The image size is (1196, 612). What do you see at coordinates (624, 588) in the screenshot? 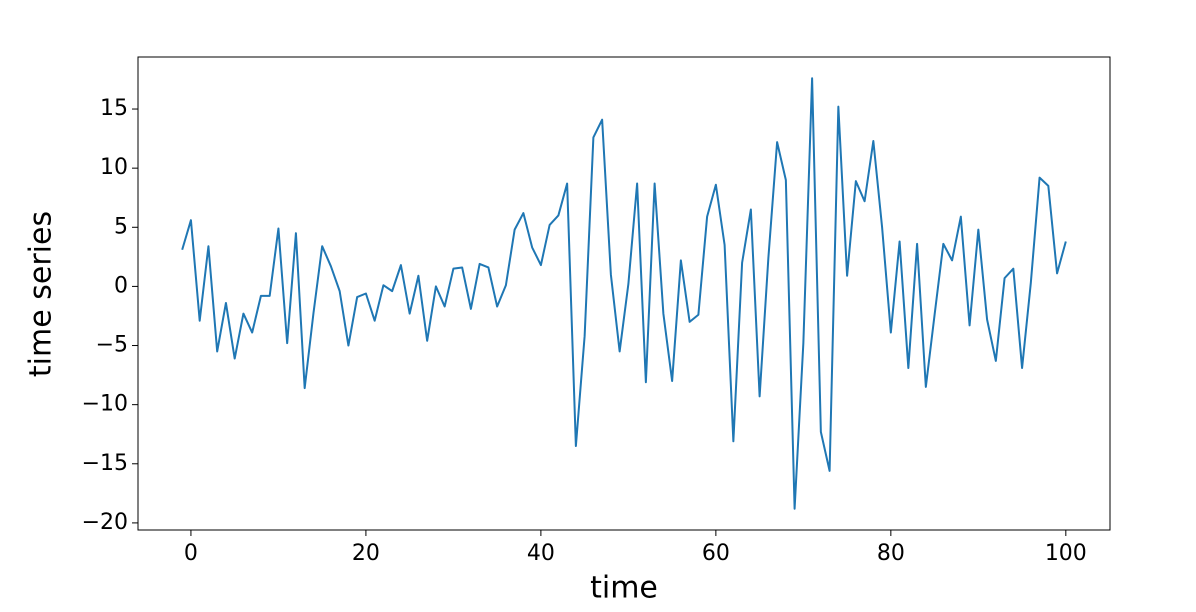
I see `x-axis-label: time` at bounding box center [624, 588].